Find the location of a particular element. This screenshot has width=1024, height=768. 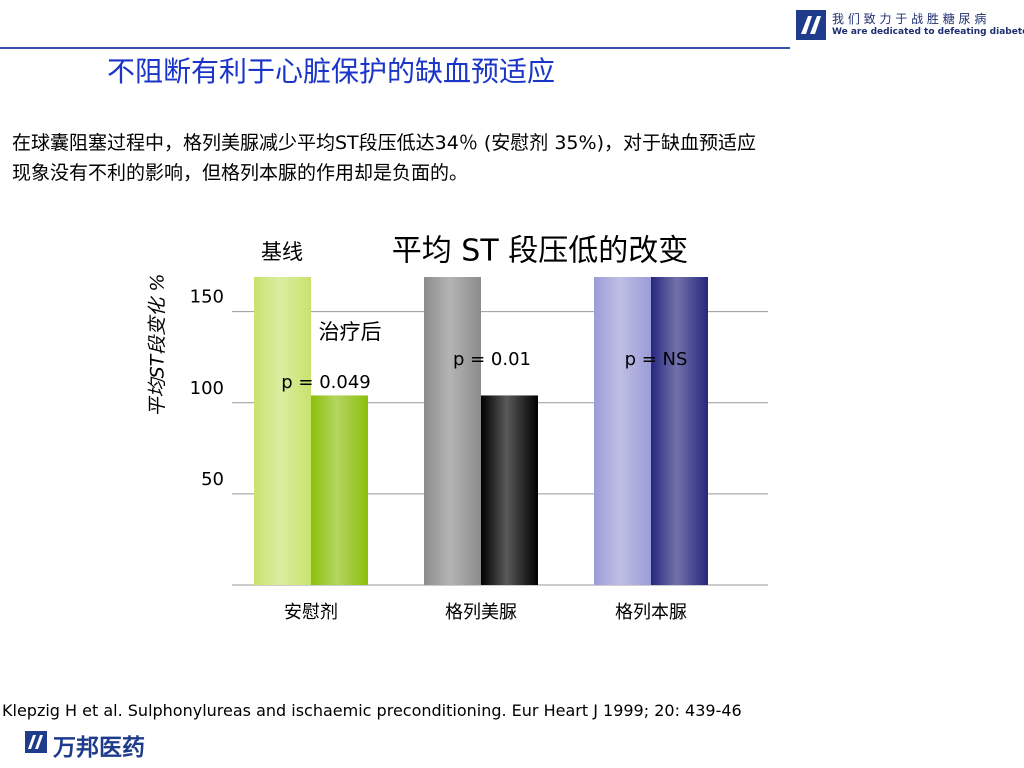

body-line: 现象没有不利的影响，但格列本脲的作用却是负面的。 is located at coordinates (240, 173).